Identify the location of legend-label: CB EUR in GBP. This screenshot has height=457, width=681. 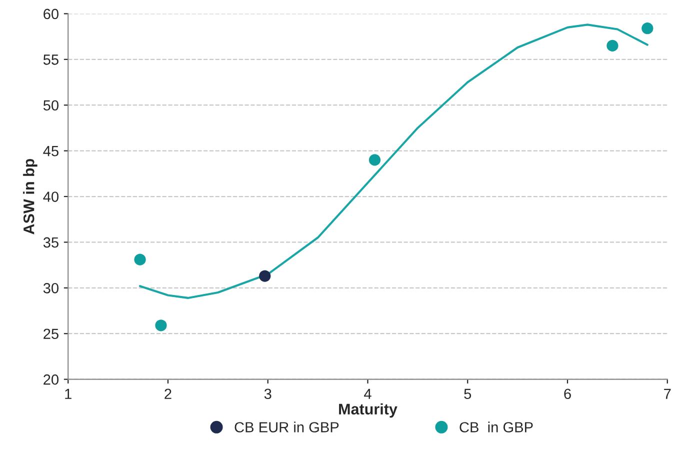
(286, 427).